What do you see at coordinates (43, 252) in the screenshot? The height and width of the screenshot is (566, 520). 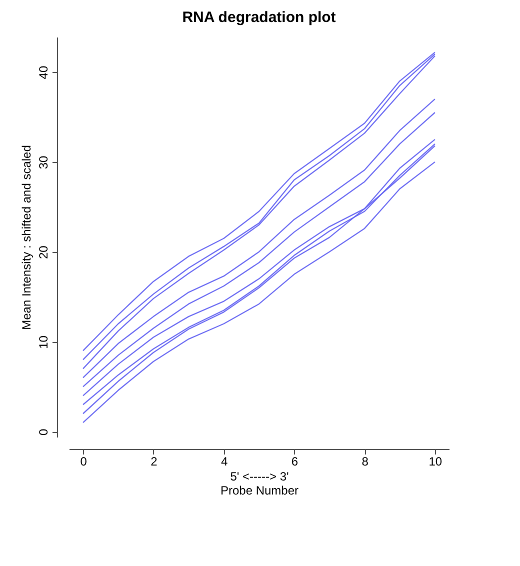 I see `y-tick-label: 20` at bounding box center [43, 252].